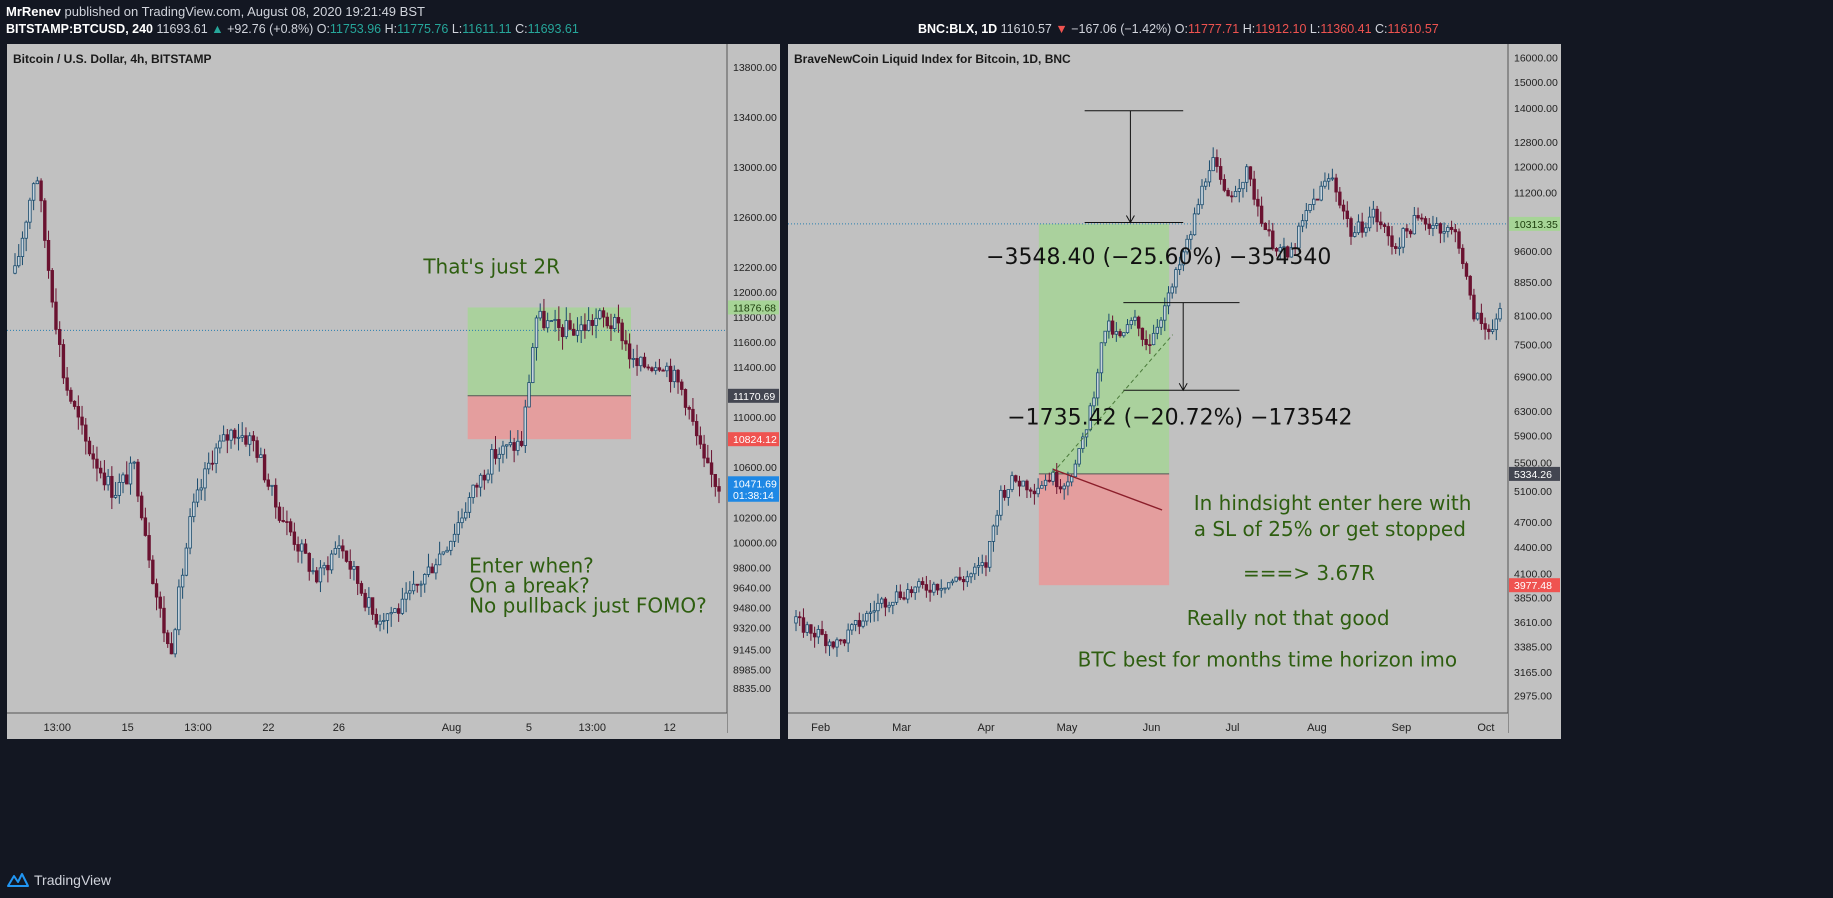 This screenshot has height=898, width=1833. I want to click on x-tick-label: 13:00, so click(57, 728).